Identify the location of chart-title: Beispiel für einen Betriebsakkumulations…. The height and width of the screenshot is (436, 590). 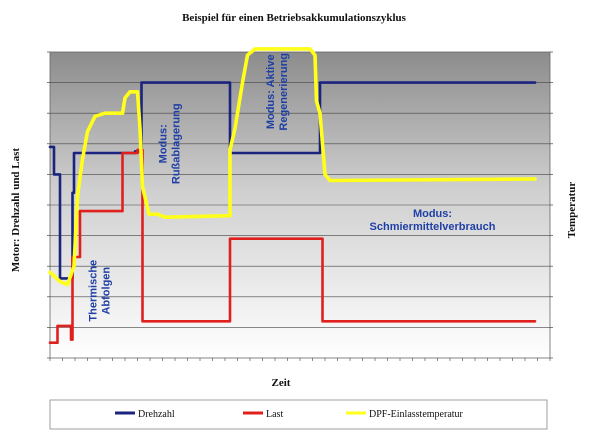
(294, 18).